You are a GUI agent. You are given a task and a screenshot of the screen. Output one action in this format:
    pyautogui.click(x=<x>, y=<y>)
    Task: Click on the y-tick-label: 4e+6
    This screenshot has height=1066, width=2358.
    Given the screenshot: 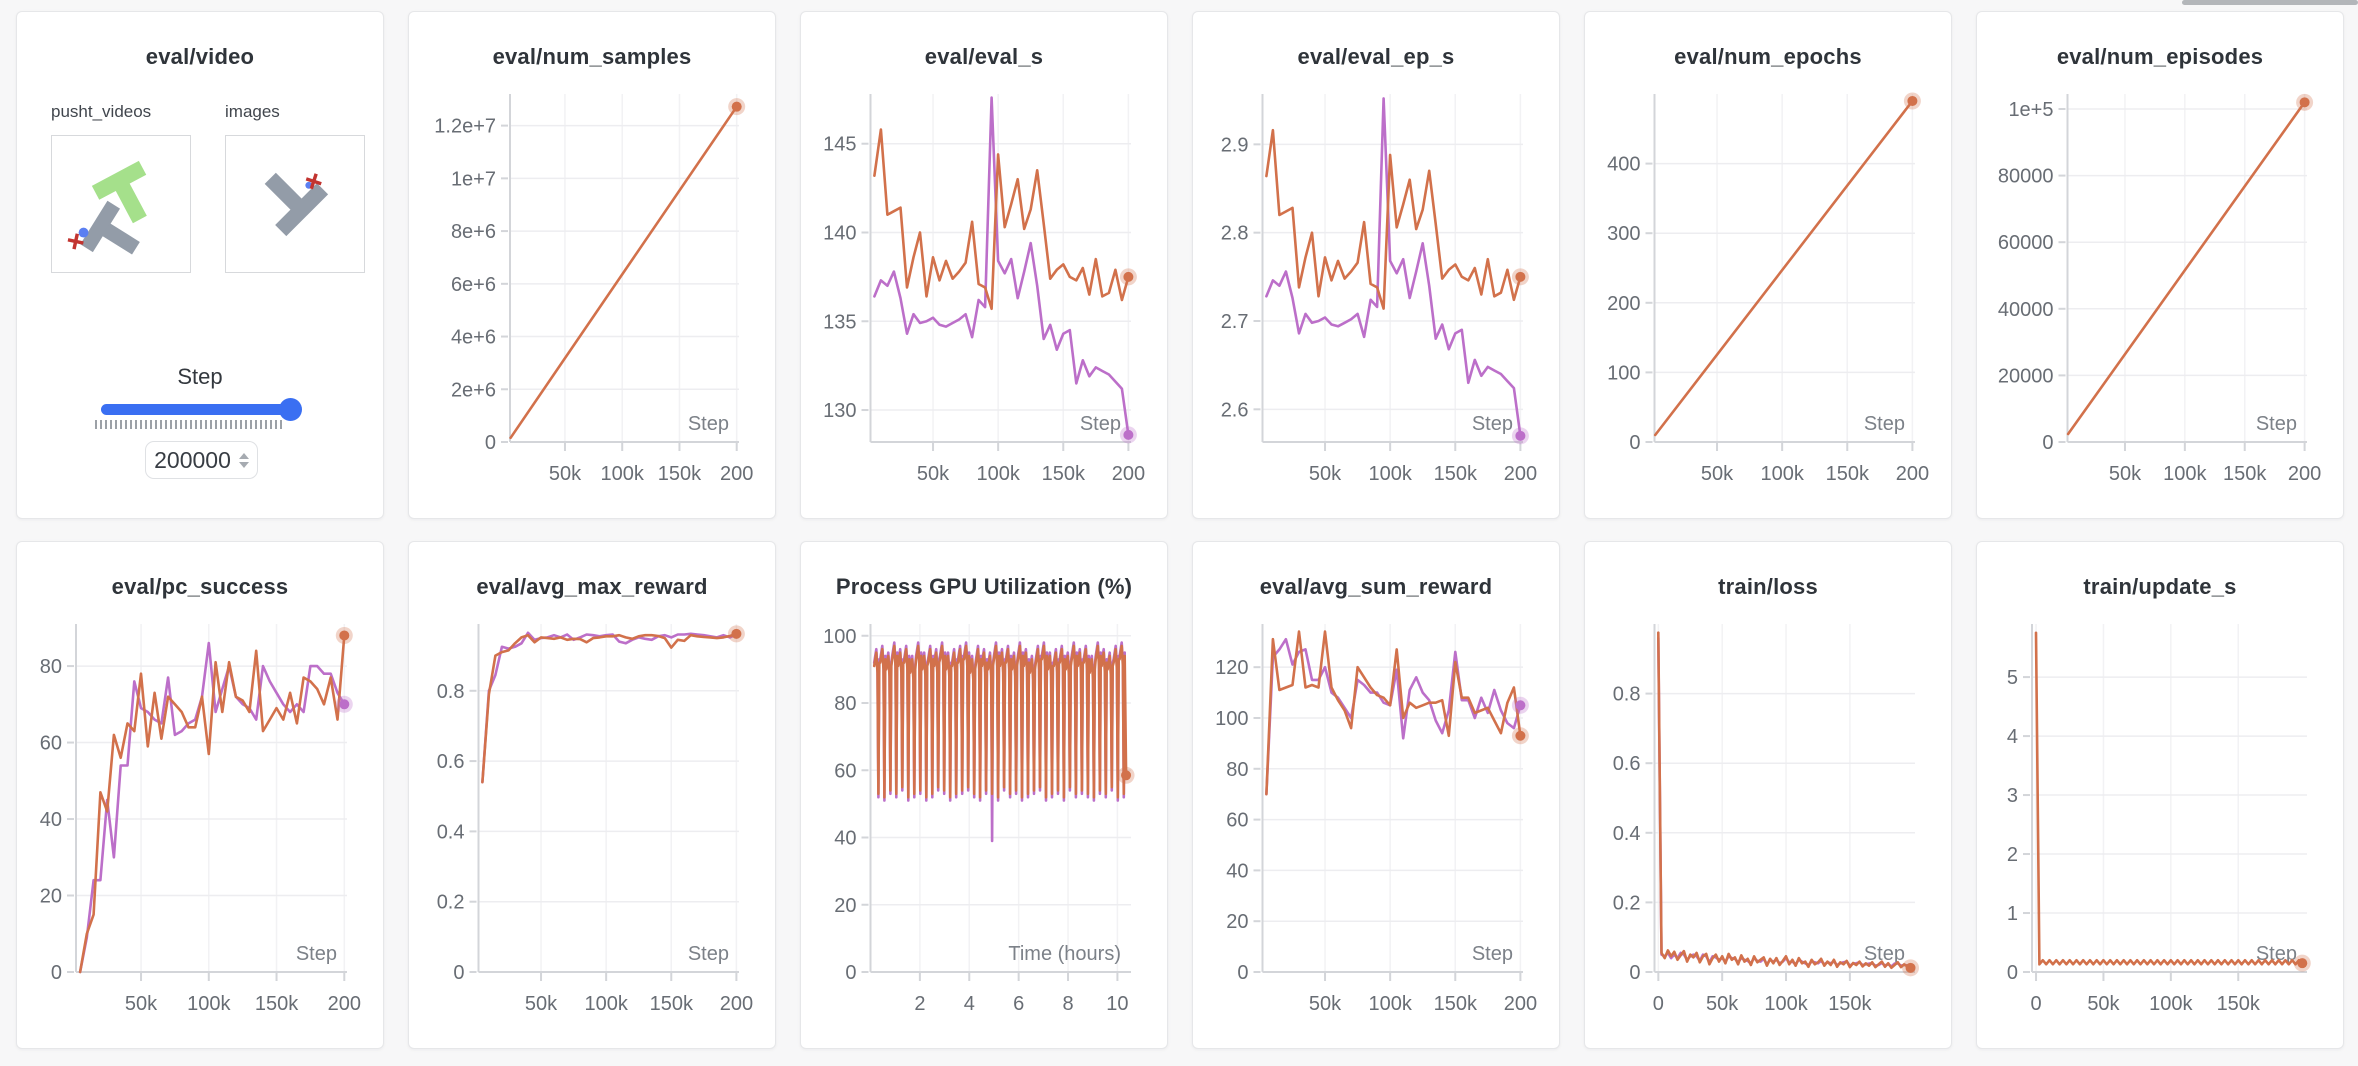 What is the action you would take?
    pyautogui.click(x=473, y=338)
    